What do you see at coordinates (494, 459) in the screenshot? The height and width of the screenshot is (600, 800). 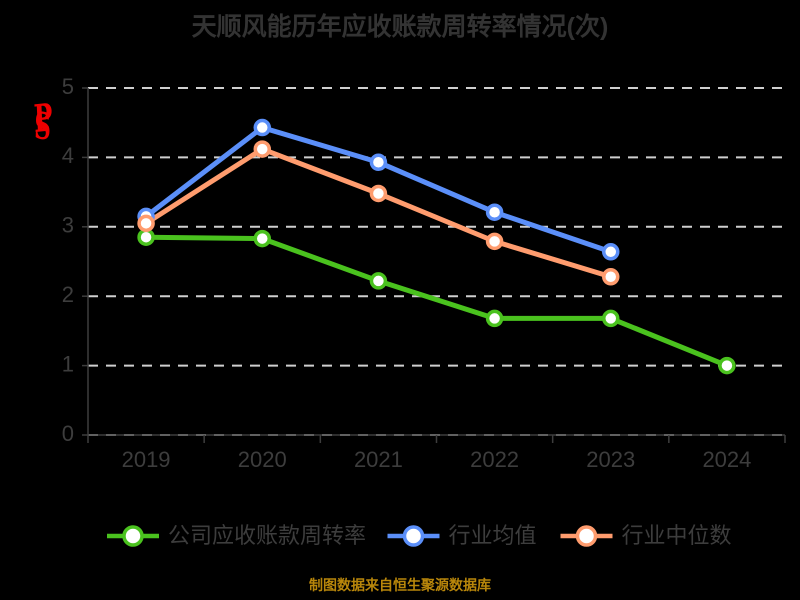 I see `x-tick-label: 2022` at bounding box center [494, 459].